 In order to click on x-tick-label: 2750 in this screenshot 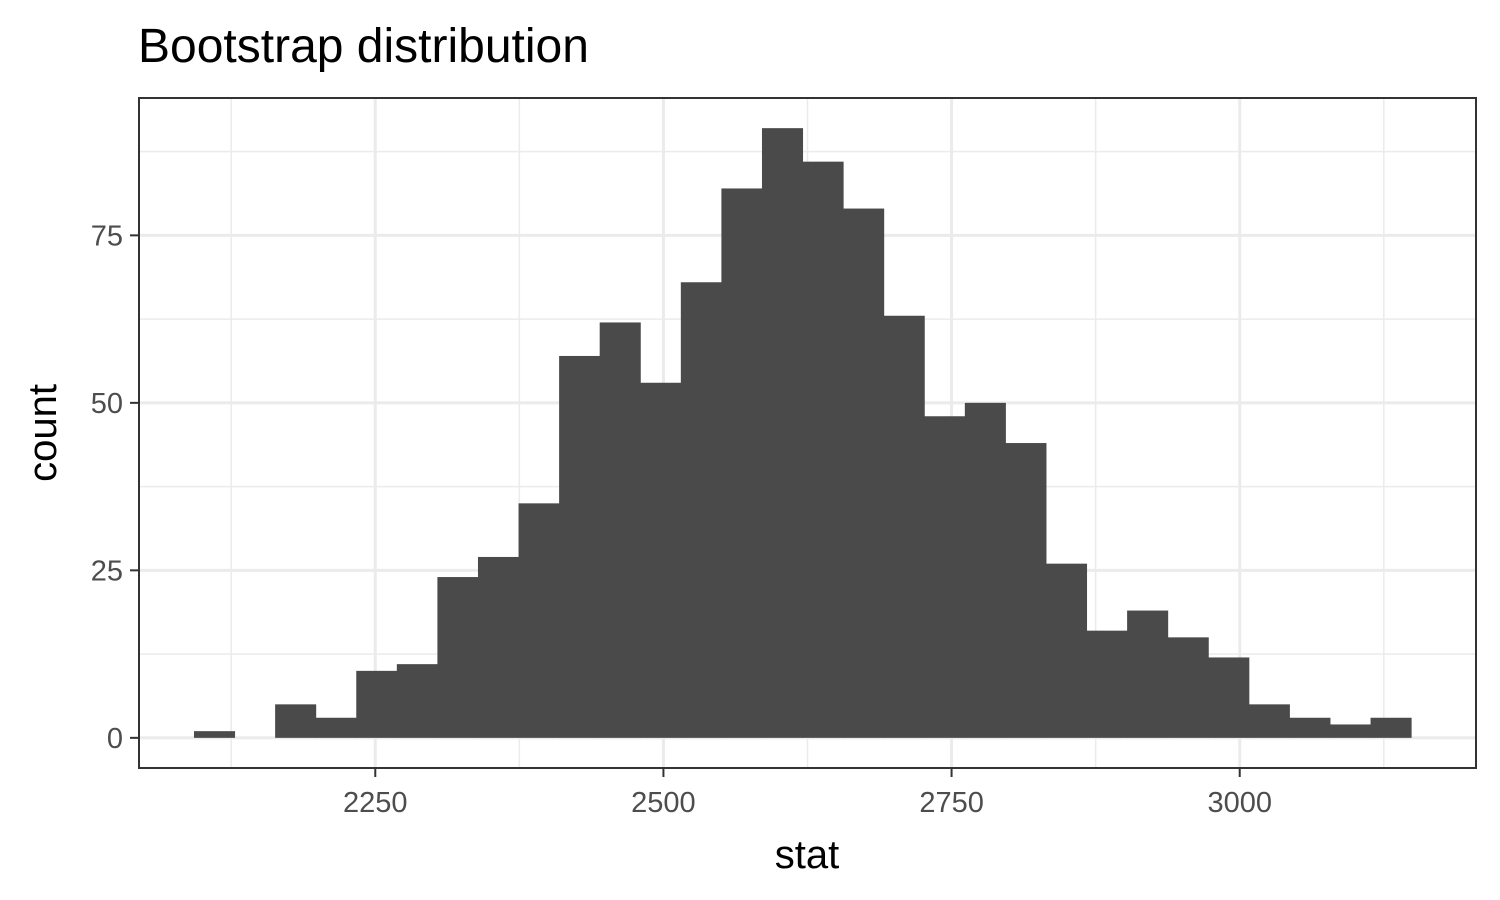, I will do `click(951, 803)`.